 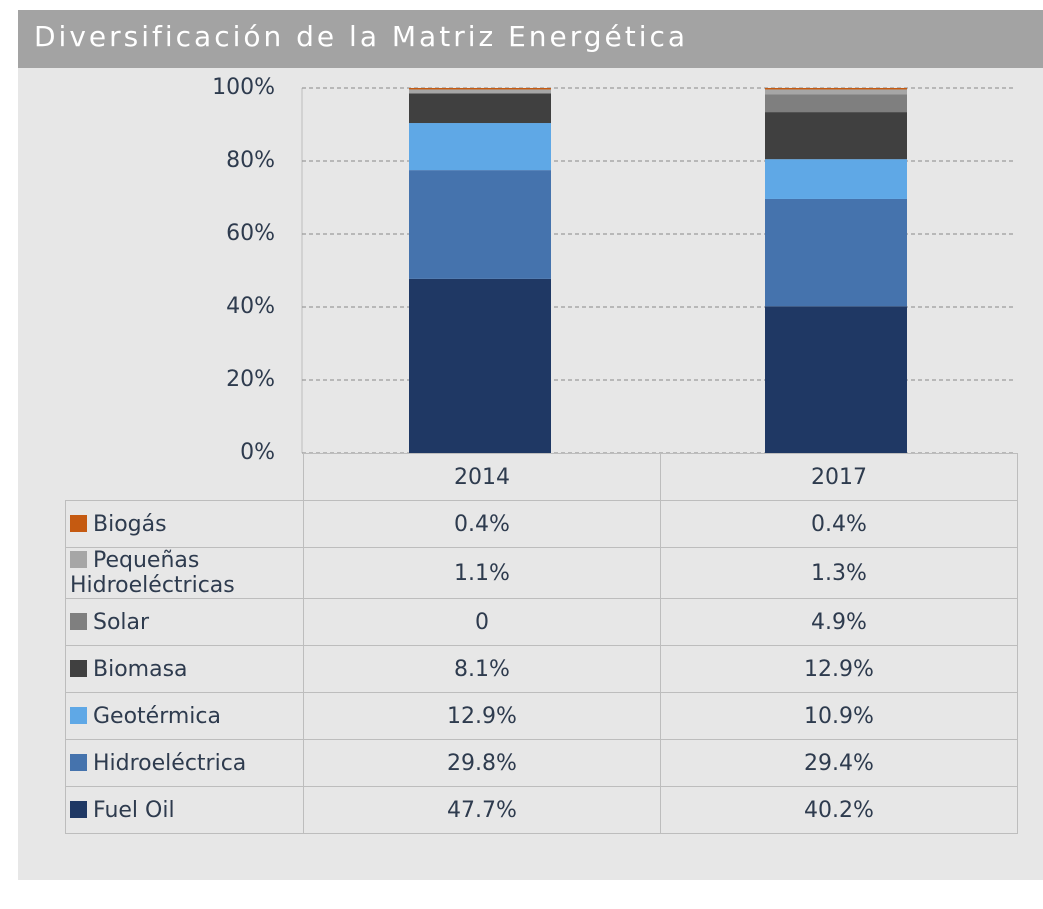 I want to click on legend-cell: Hidroeléctrica, so click(x=184, y=763).